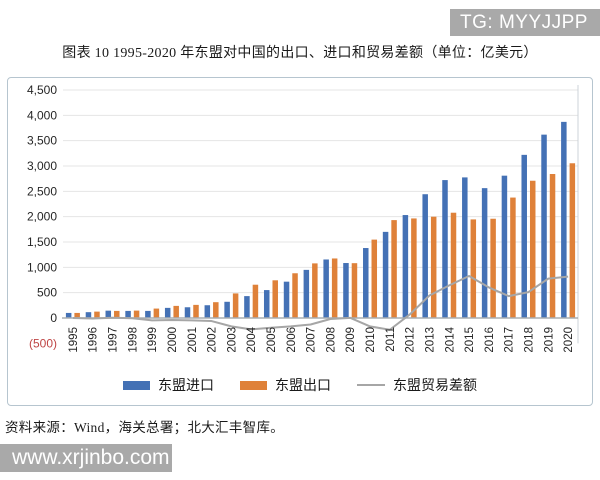 Image resolution: width=600 pixels, height=480 pixels. Describe the element at coordinates (232, 340) in the screenshot. I see `svg-text: 2003` at that location.